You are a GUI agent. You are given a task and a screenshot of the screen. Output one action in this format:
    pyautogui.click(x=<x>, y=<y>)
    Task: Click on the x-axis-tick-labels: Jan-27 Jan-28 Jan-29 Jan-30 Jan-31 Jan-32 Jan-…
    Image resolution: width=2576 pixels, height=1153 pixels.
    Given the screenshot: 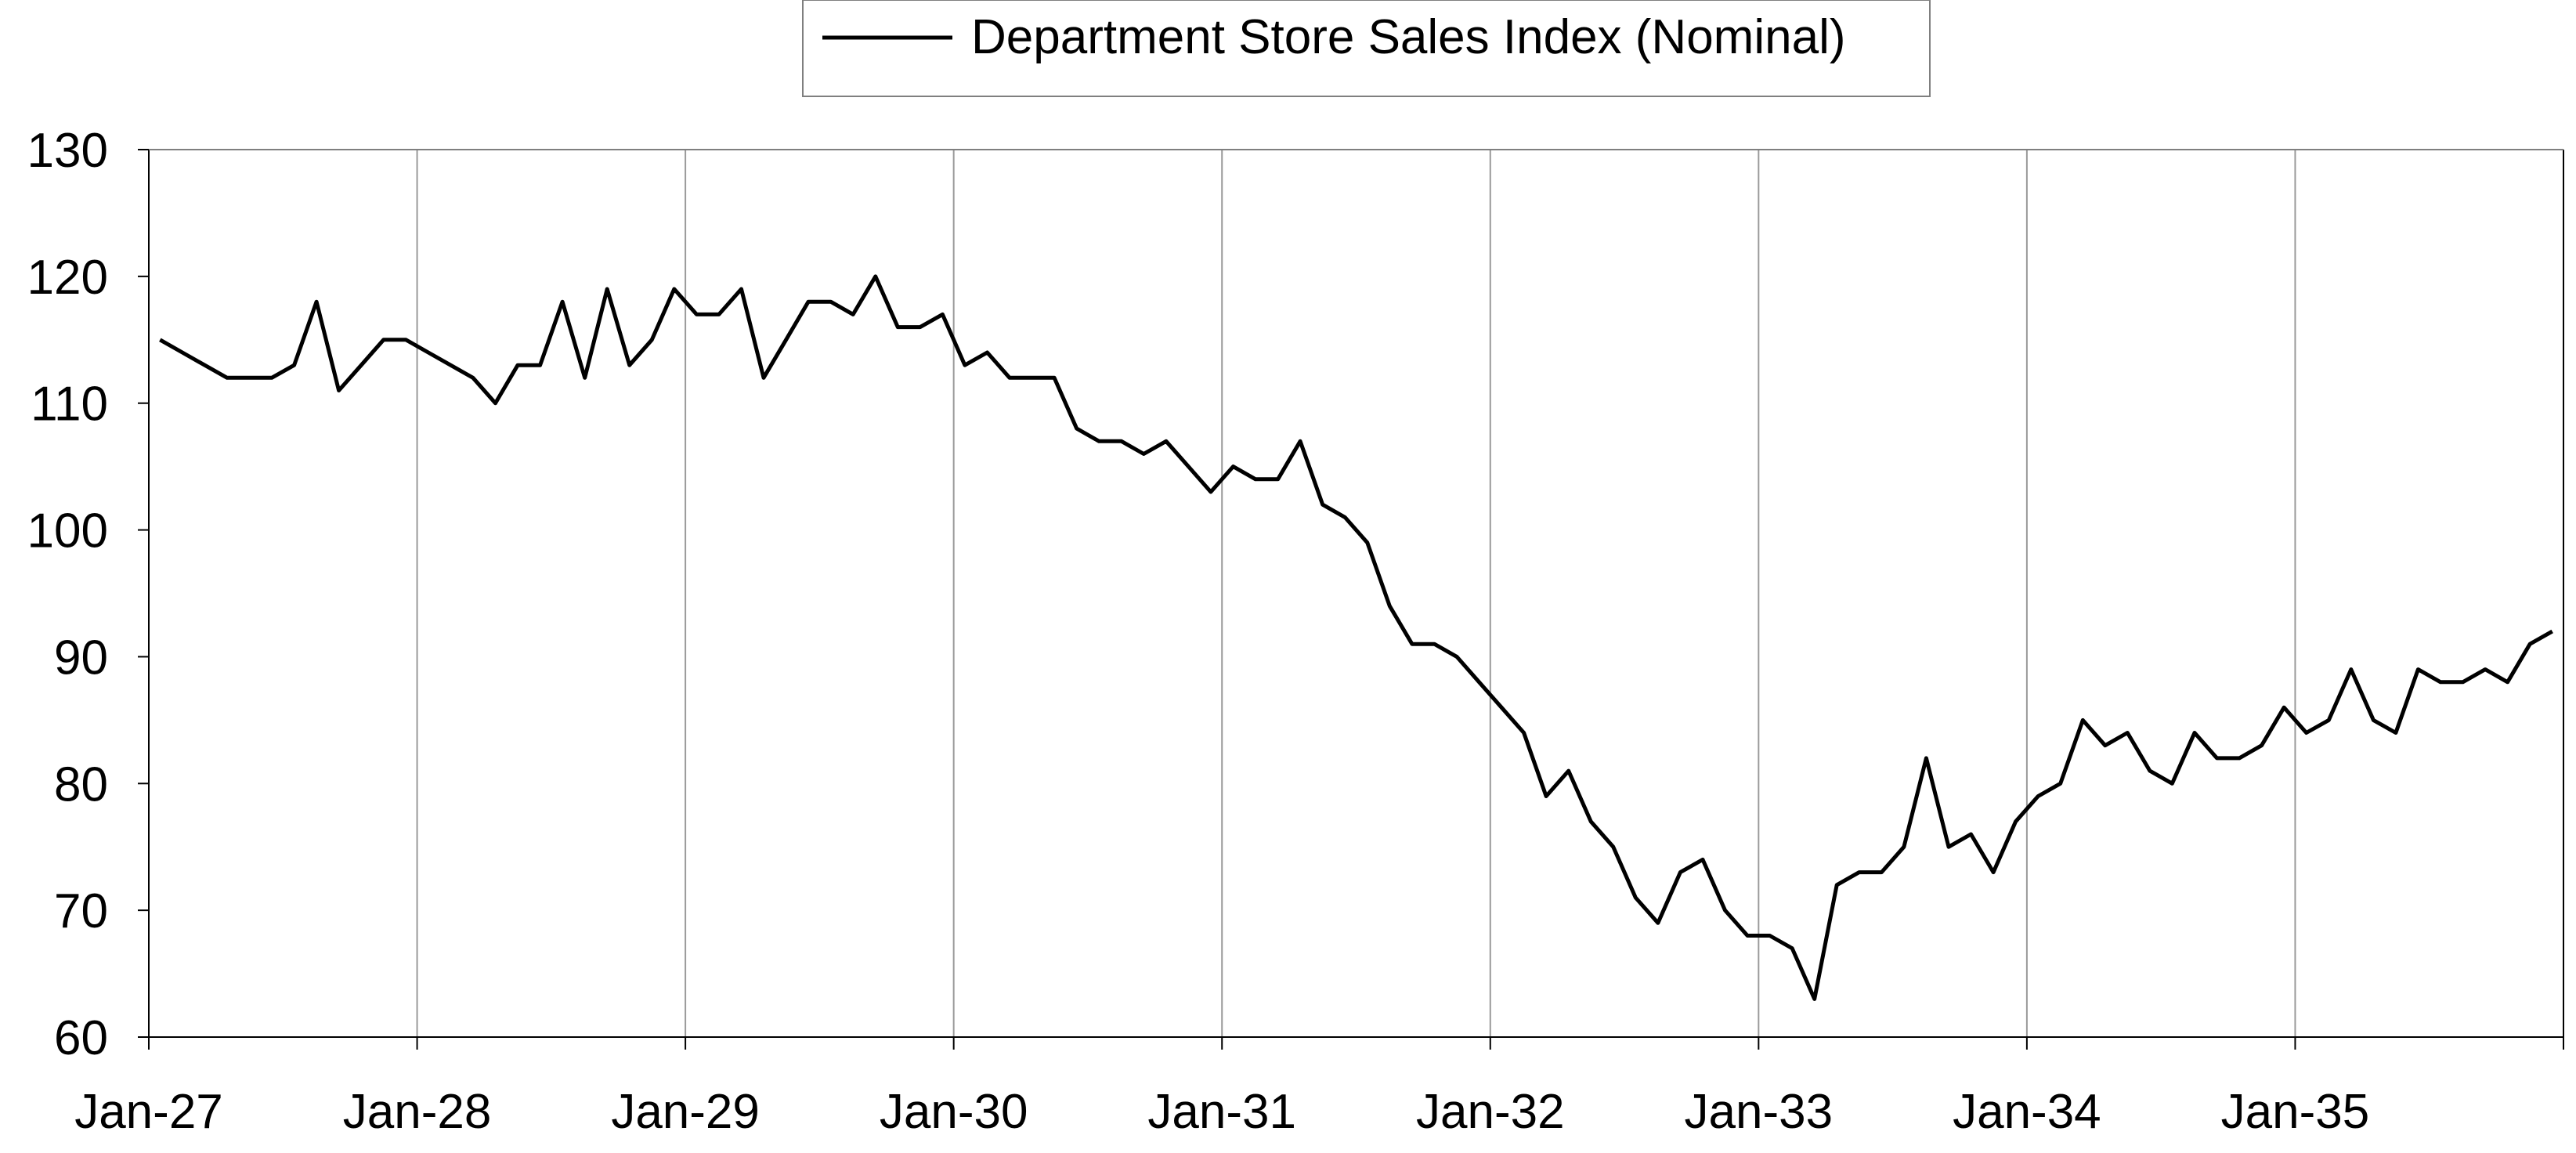 What is the action you would take?
    pyautogui.click(x=1319, y=1088)
    